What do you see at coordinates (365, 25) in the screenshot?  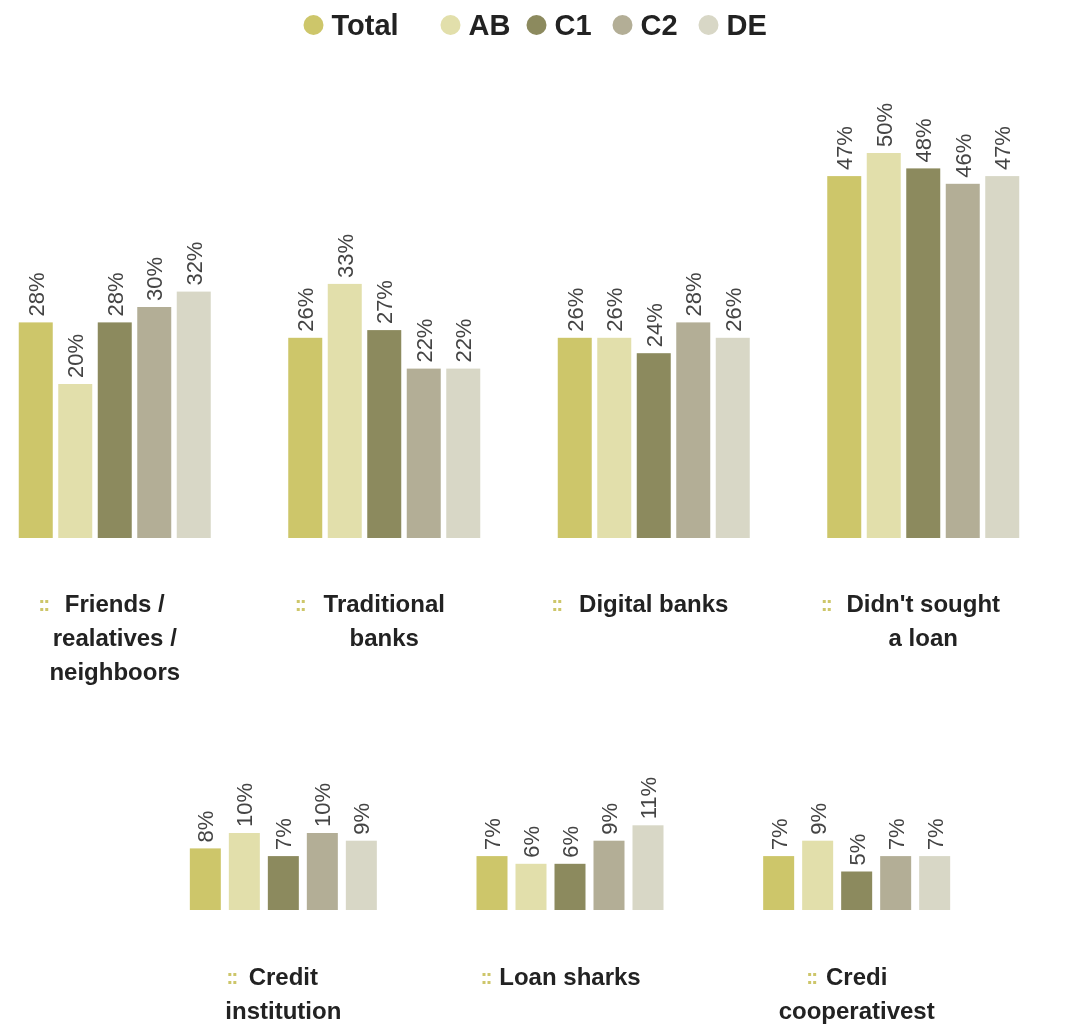 I see `legend-label: Total` at bounding box center [365, 25].